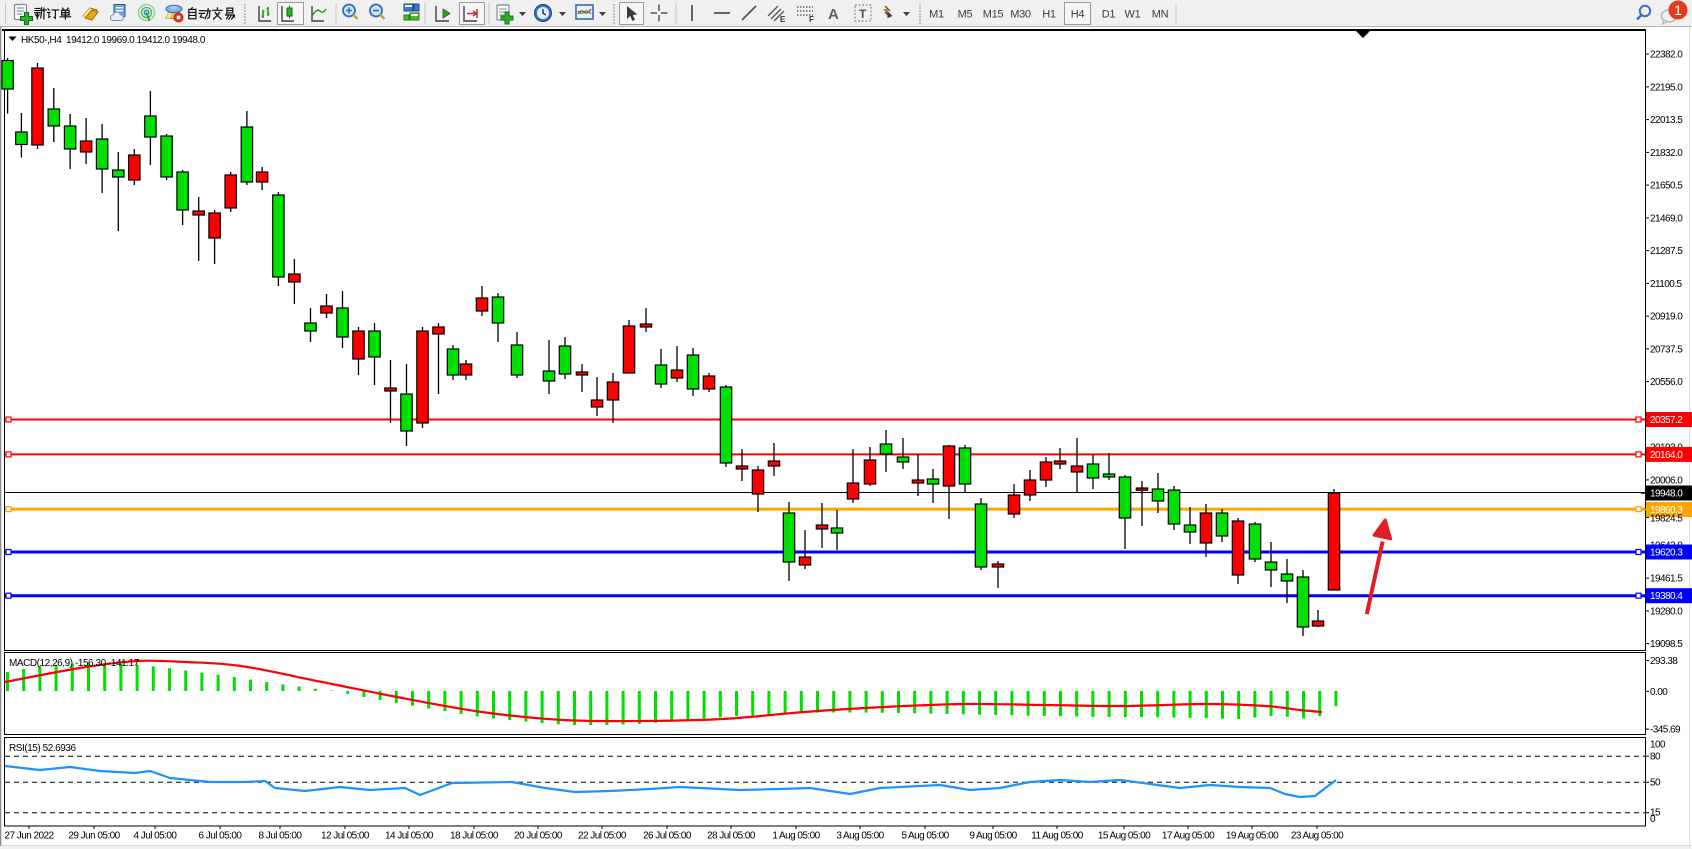  I want to click on svg-text: 15 Aug 05:00, so click(1124, 836).